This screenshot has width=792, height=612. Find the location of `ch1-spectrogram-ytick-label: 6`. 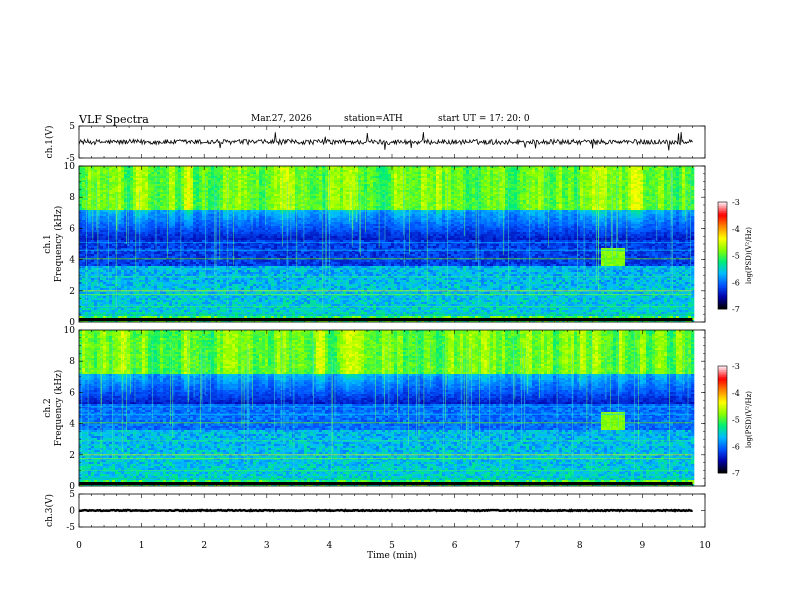

ch1-spectrogram-ytick-label: 6 is located at coordinates (72, 229).